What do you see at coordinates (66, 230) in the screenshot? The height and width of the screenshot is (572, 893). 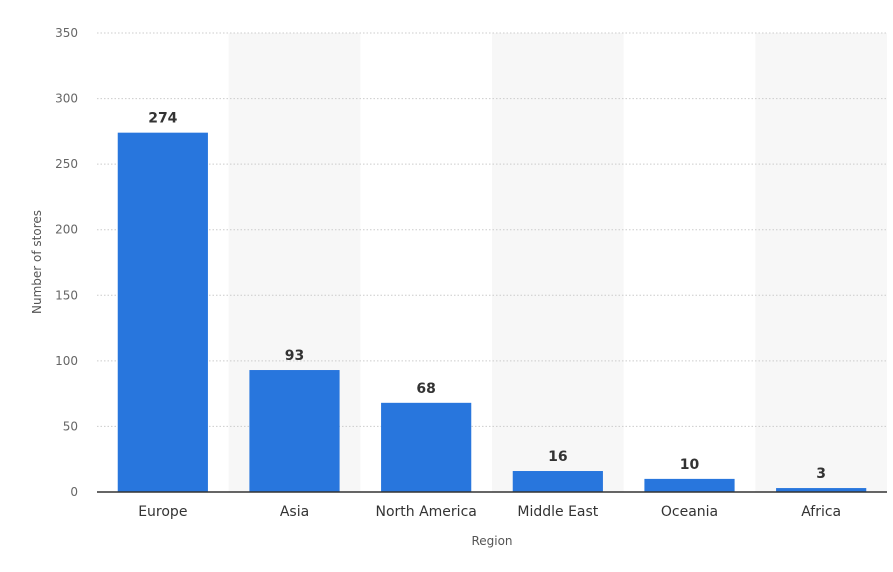 I see `y-tick-label: 200` at bounding box center [66, 230].